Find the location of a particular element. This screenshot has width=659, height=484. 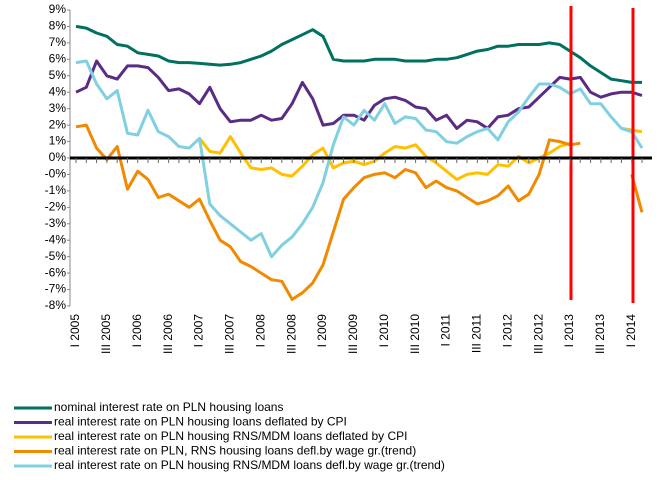

x-tick-label: I 2007 is located at coordinates (199, 331).